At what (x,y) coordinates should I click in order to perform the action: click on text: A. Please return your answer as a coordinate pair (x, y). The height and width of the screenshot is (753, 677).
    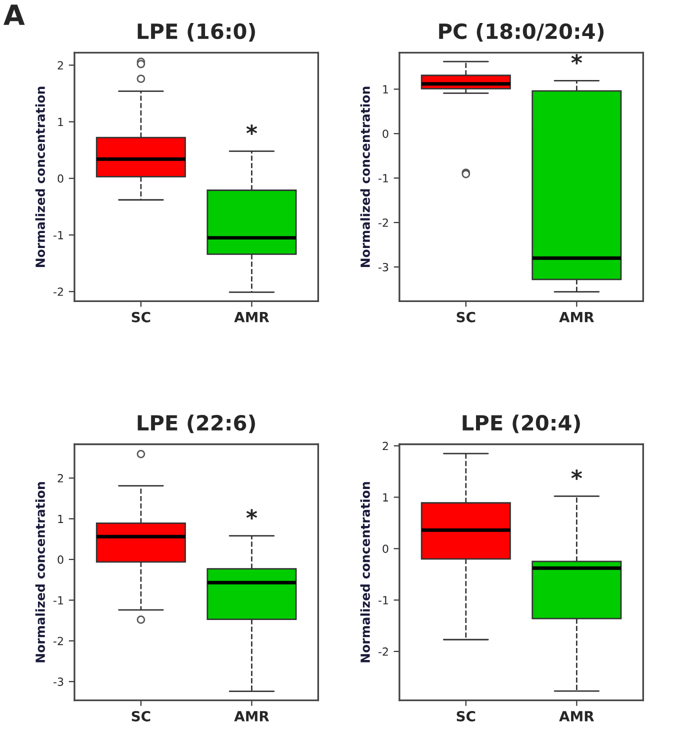
    Looking at the image, I should click on (14, 14).